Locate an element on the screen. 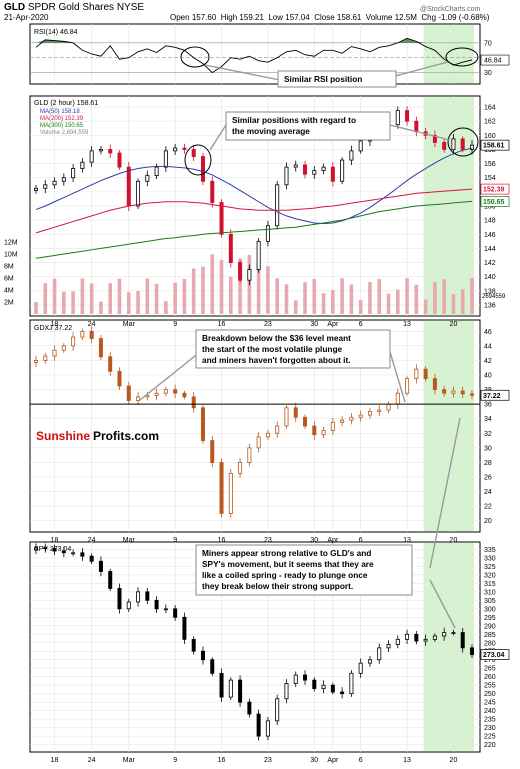  gld-legend: GLD (2 hour) 158.61 is located at coordinates (66, 103).